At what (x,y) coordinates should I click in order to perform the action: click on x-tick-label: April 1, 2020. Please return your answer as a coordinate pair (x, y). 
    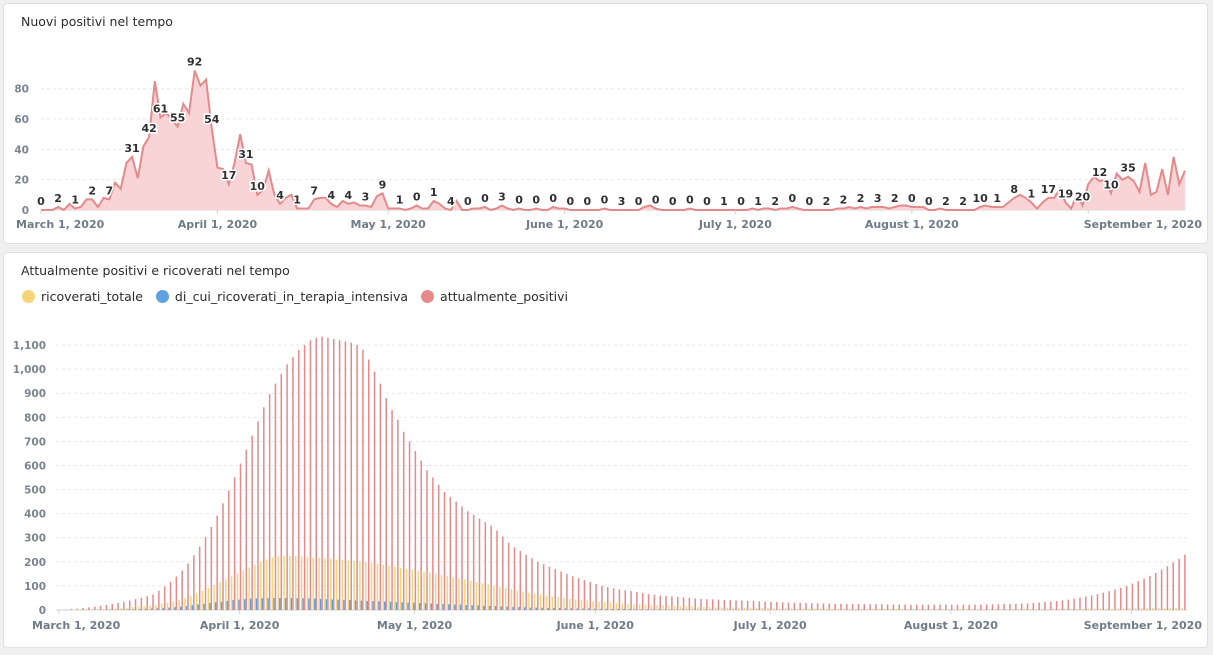
    Looking at the image, I should click on (218, 224).